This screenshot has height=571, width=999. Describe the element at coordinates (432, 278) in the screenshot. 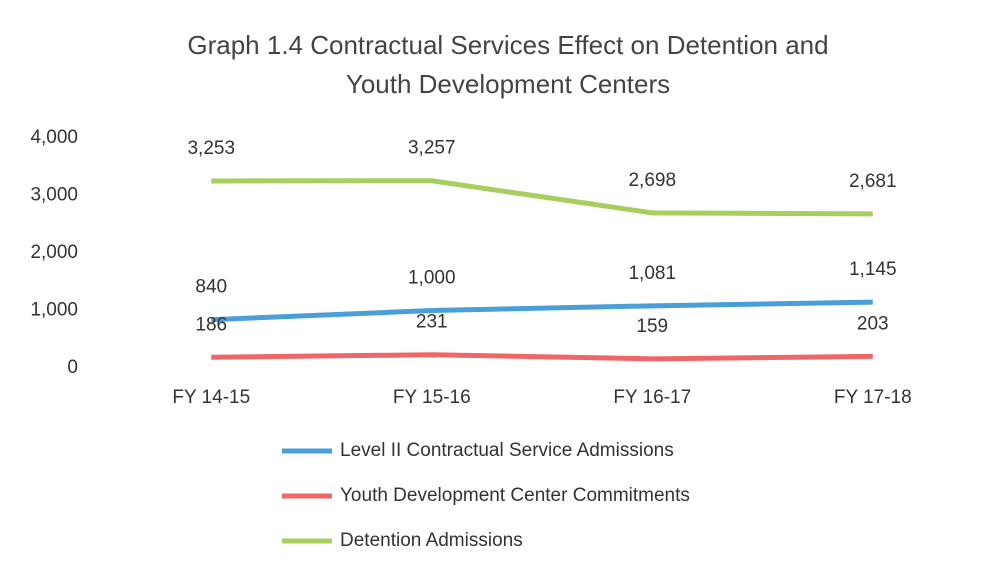

I see `data-label: 1,000` at that location.